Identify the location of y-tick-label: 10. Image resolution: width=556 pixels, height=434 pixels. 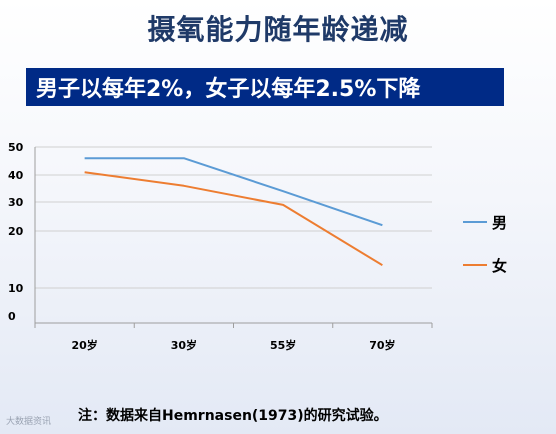
(16, 288).